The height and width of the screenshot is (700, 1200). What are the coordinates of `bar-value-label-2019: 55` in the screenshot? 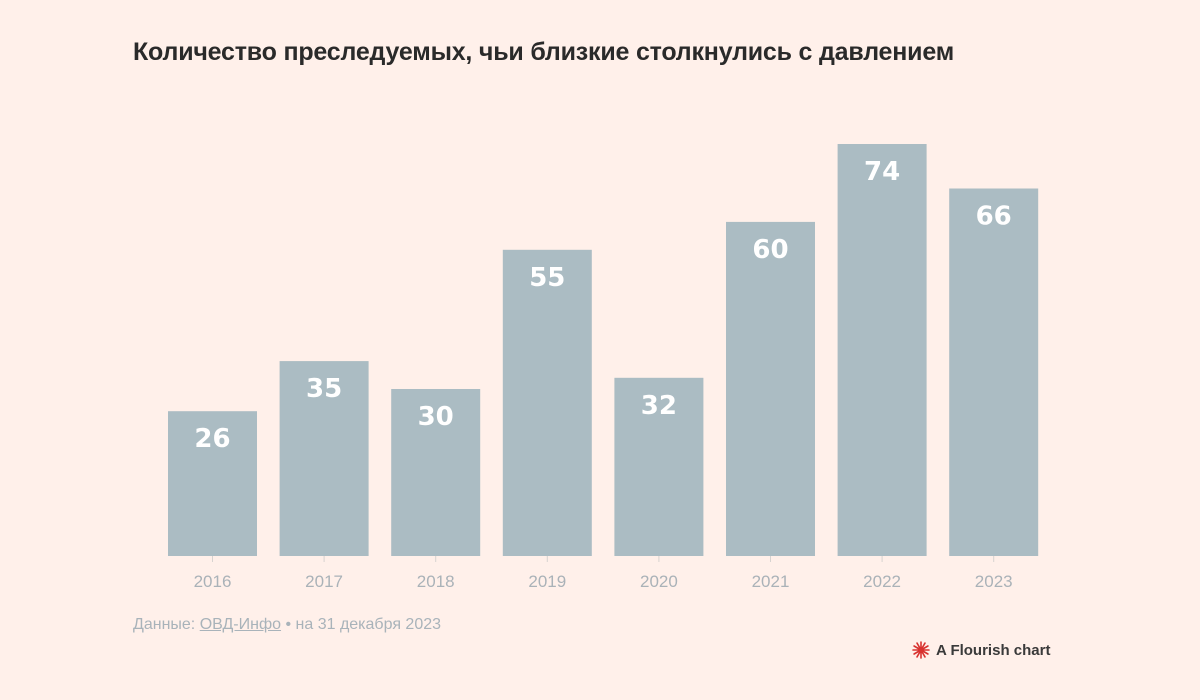 It's located at (547, 278).